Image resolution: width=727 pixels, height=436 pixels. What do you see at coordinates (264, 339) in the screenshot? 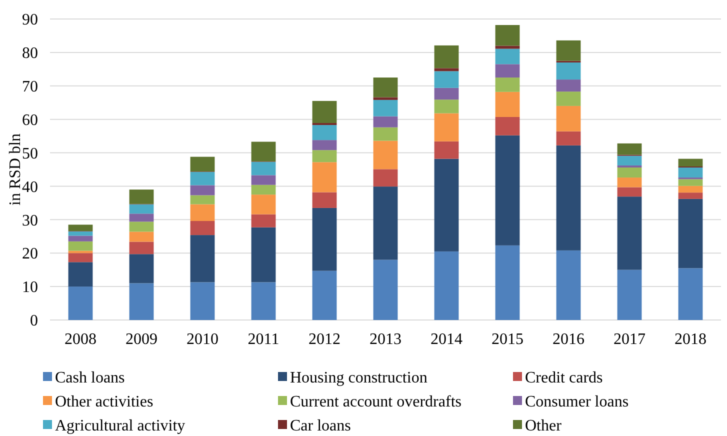
I see `x-tick-label: 2011` at bounding box center [264, 339].